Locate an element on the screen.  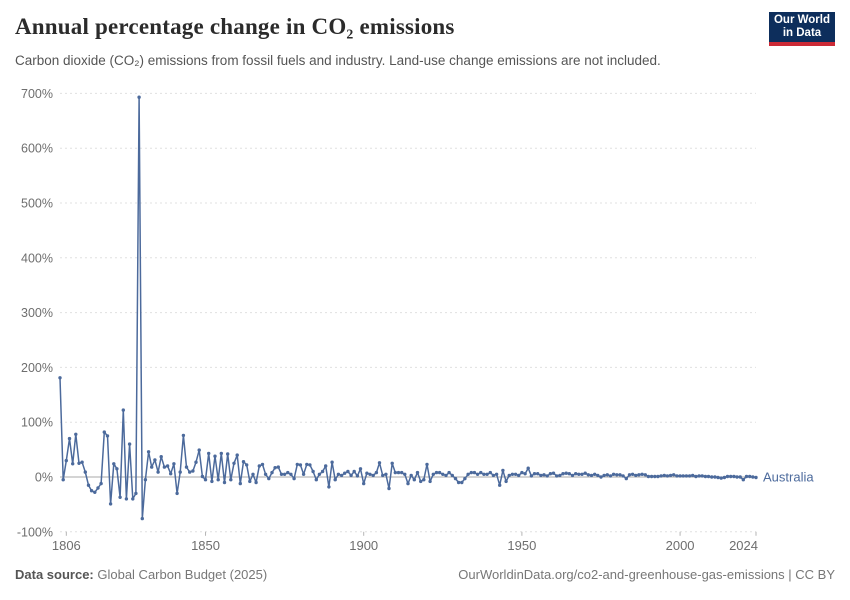
x-tick-label: 2000 is located at coordinates (680, 545).